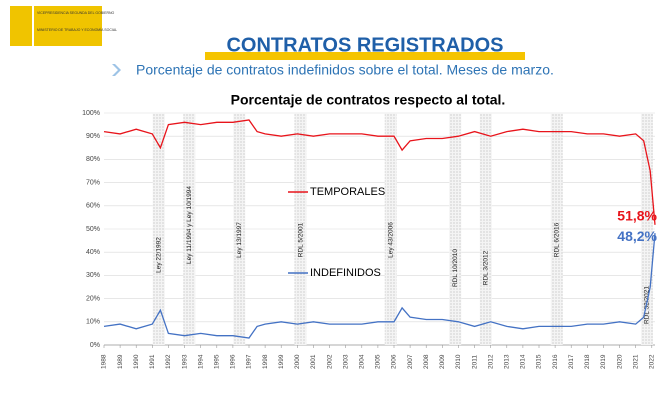 The height and width of the screenshot is (408, 670). Describe the element at coordinates (329, 361) in the screenshot. I see `x-tick-label: 2002` at that location.